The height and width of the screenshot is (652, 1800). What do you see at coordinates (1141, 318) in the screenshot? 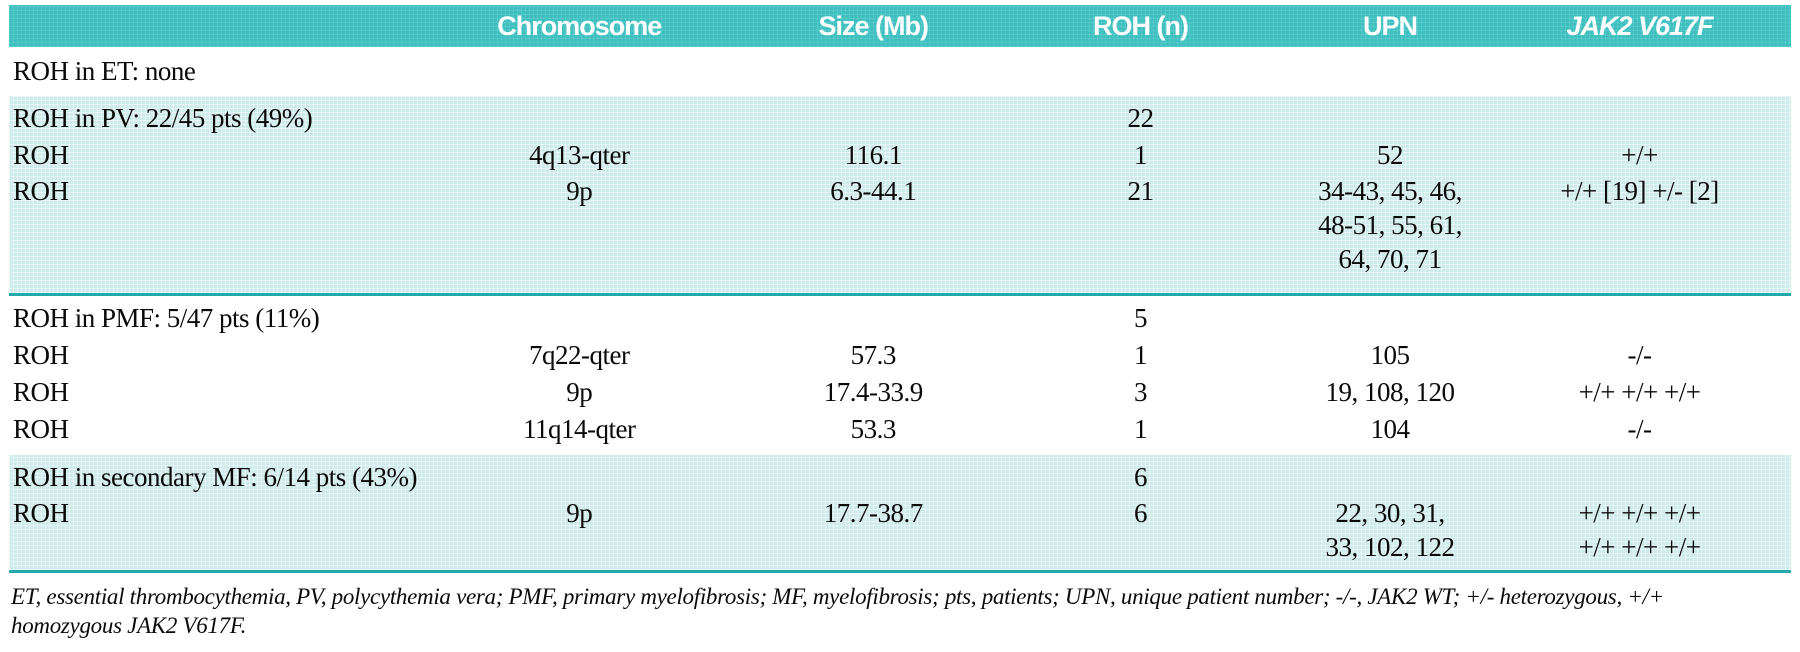
I see `roh-total-cell: 5` at bounding box center [1141, 318].